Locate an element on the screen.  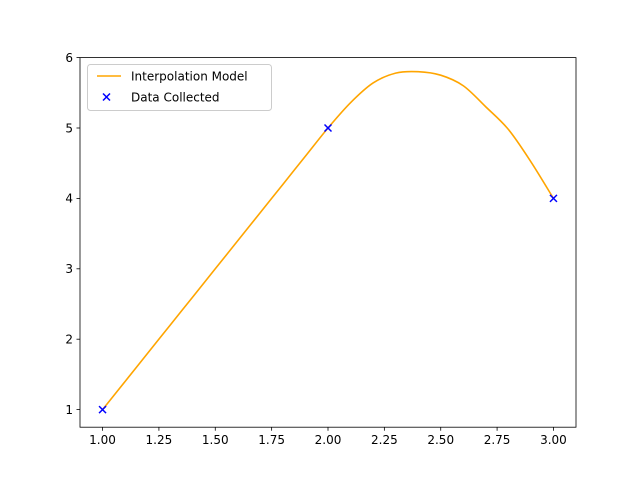
x-tick-label: 1.25 is located at coordinates (159, 440).